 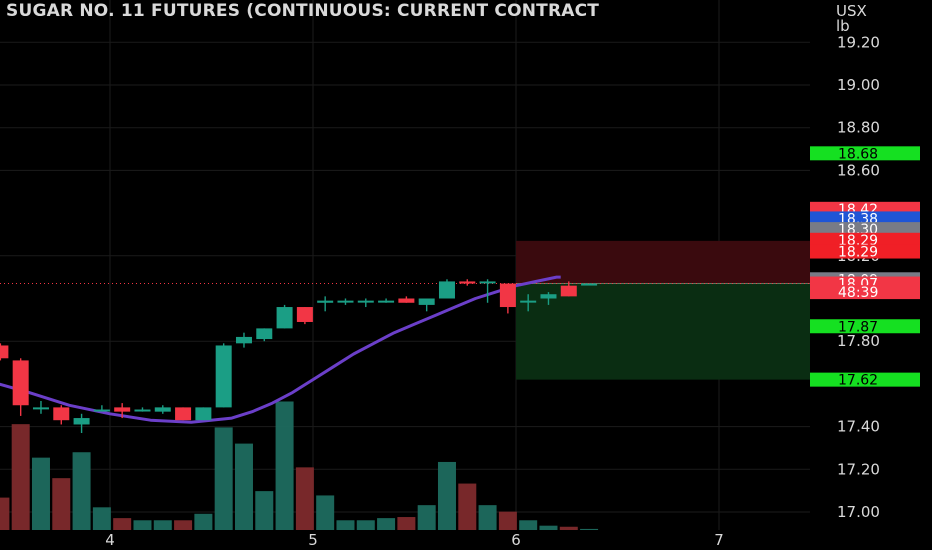 I want to click on price-badge-5: 18.29, so click(x=865, y=252).